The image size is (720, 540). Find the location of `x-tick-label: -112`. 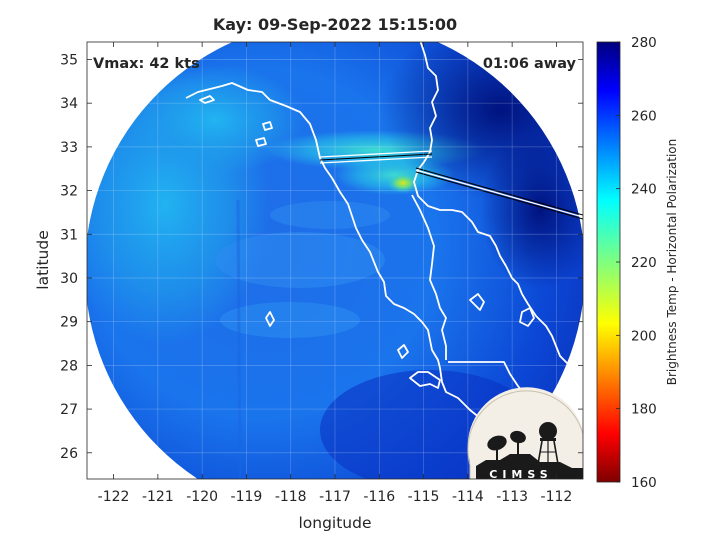

x-tick-label: -112 is located at coordinates (557, 497).